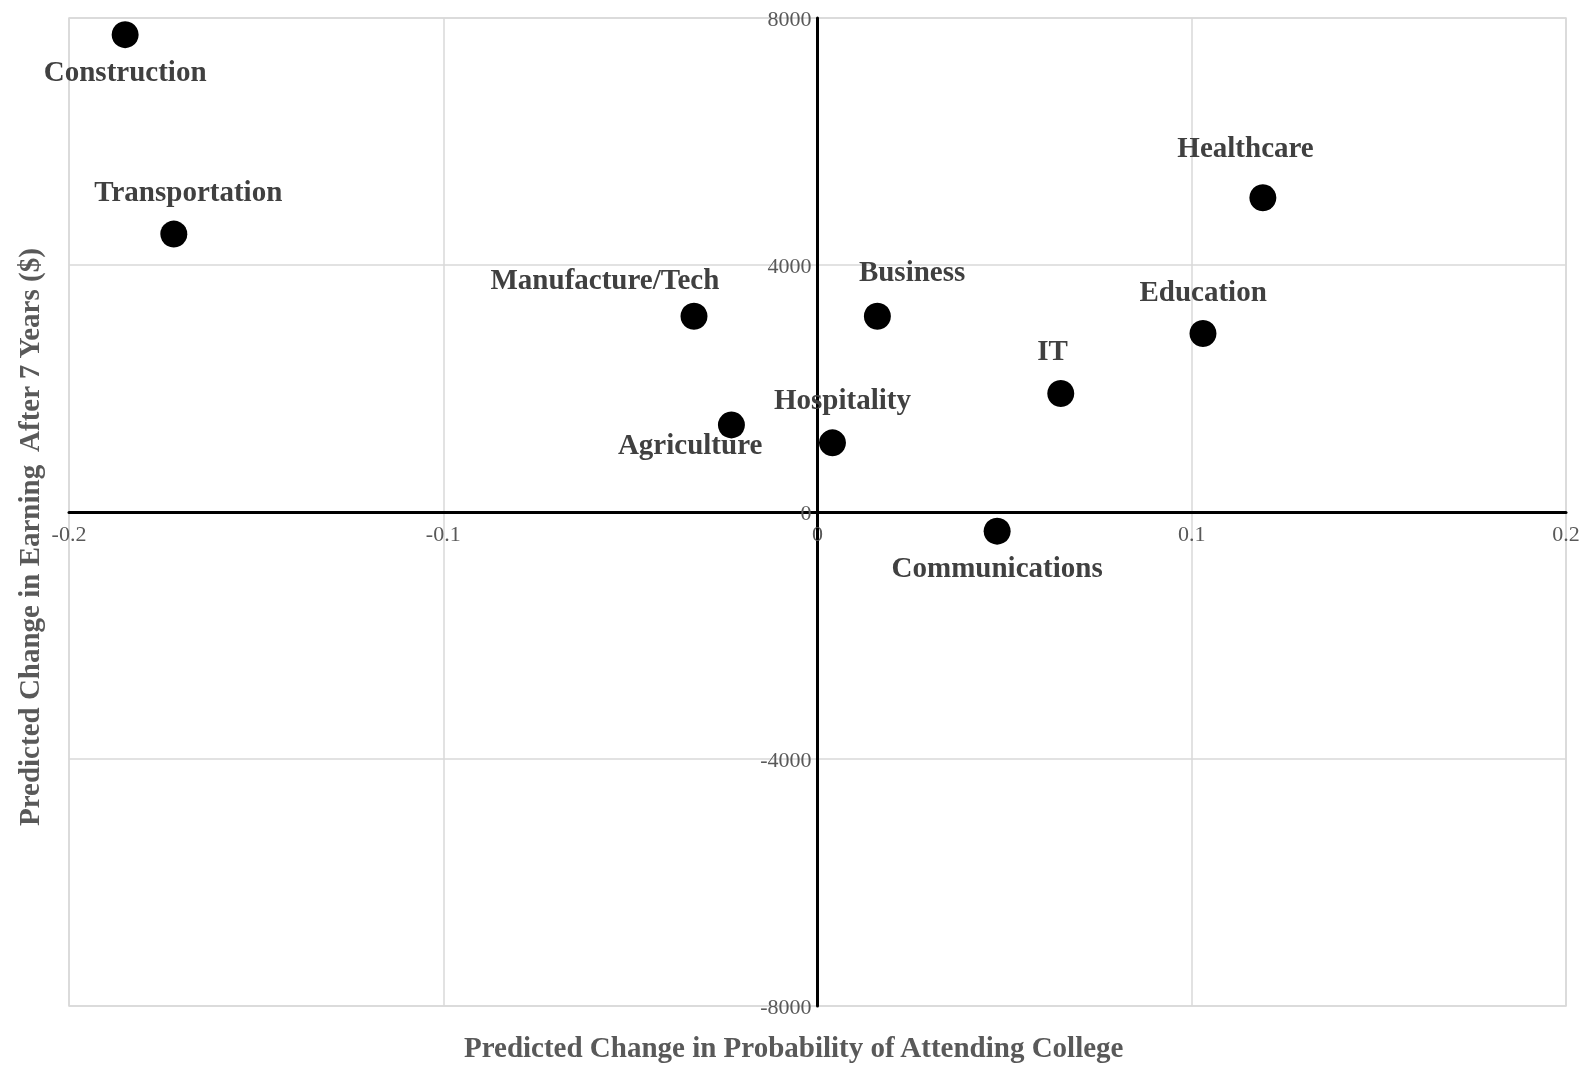 This screenshot has width=1589, height=1071. I want to click on series-label: Education, so click(1203, 290).